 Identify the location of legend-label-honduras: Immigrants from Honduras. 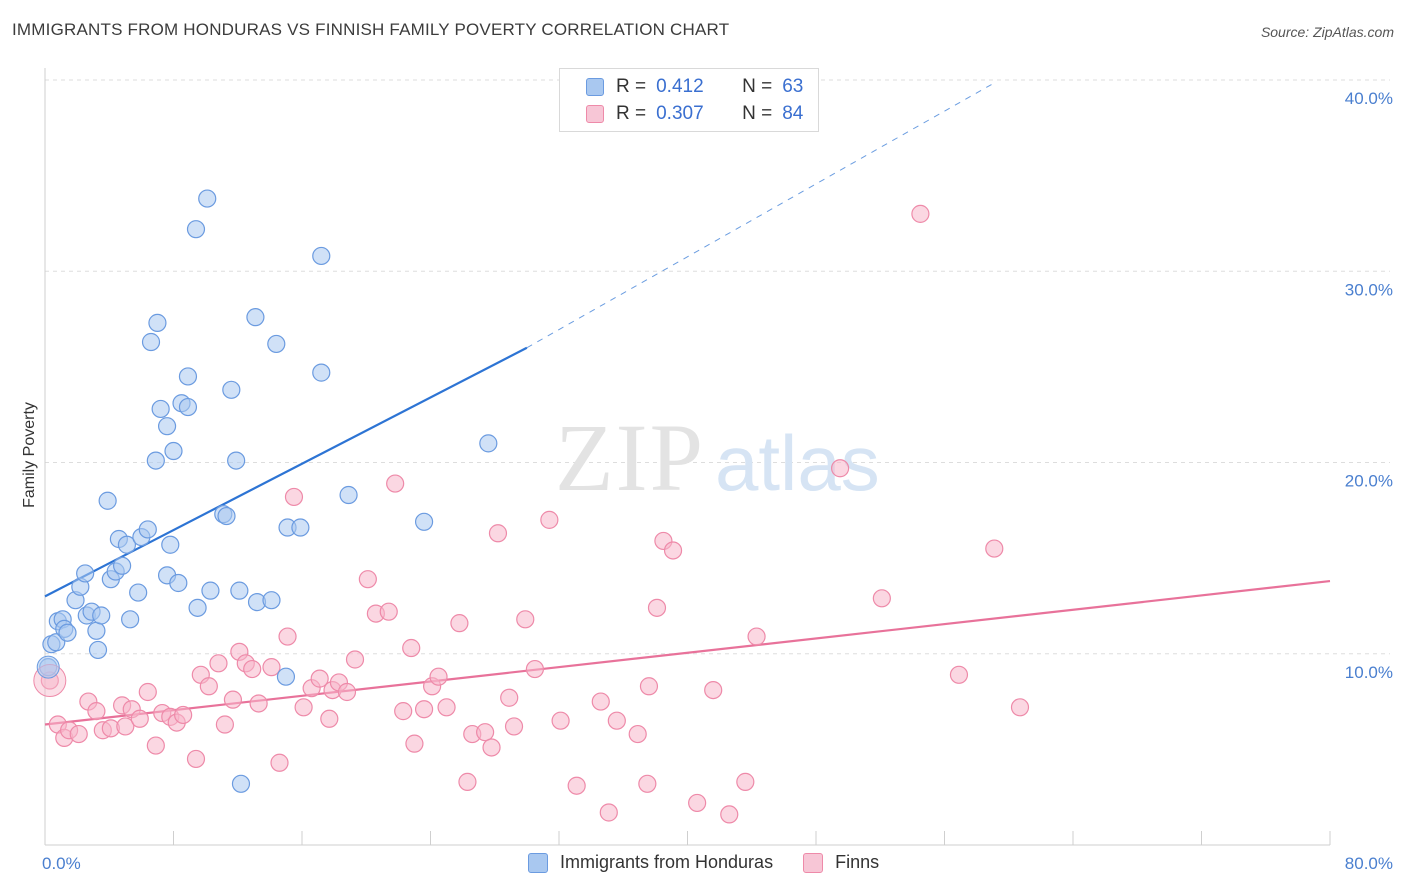
(667, 862).